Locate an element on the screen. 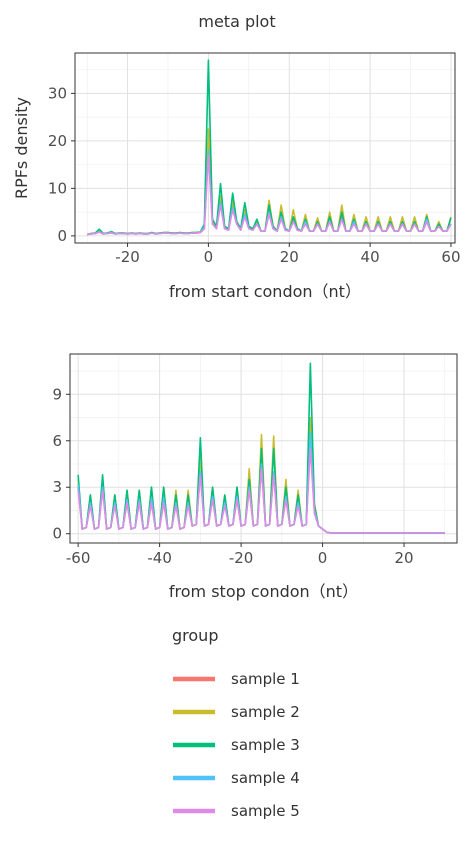 The height and width of the screenshot is (855, 474). x-tick-label: -40 is located at coordinates (159, 558).